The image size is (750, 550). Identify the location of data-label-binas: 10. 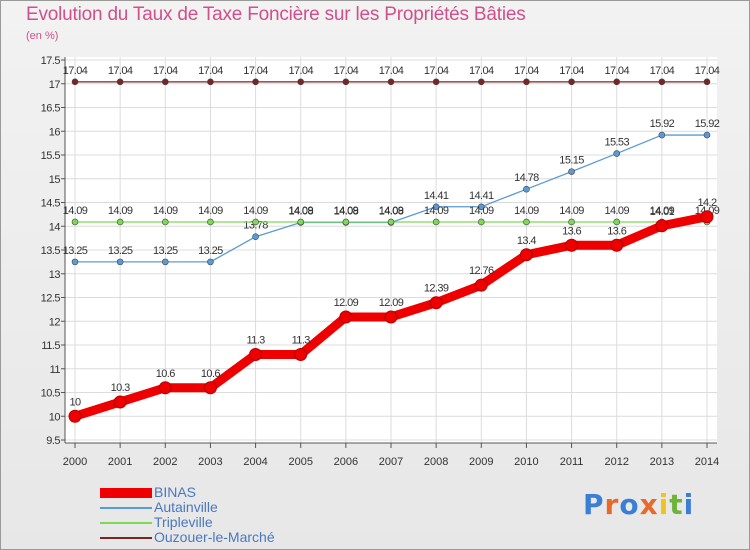
(75, 402).